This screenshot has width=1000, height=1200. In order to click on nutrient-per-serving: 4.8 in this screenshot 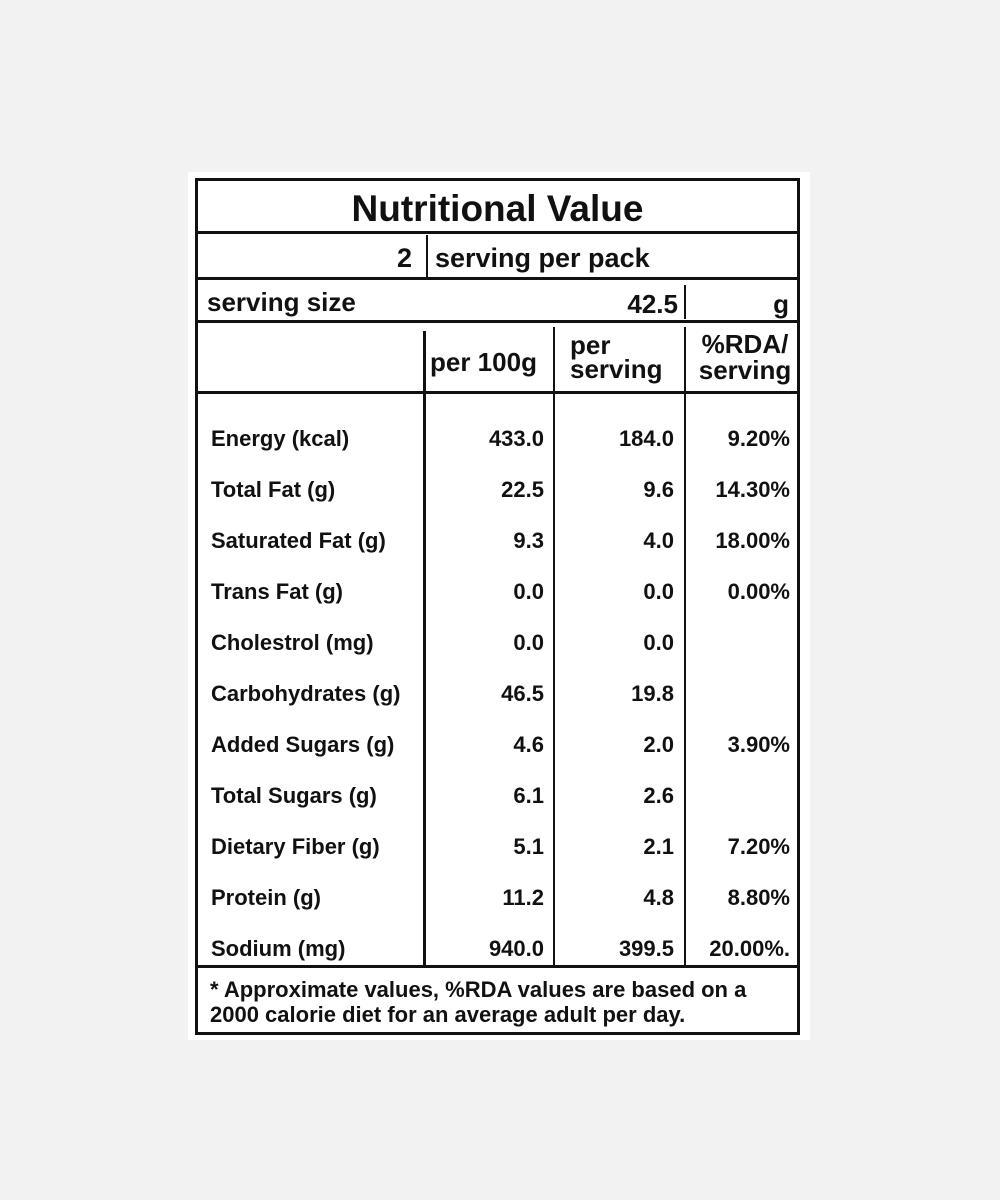, I will do `click(658, 897)`.